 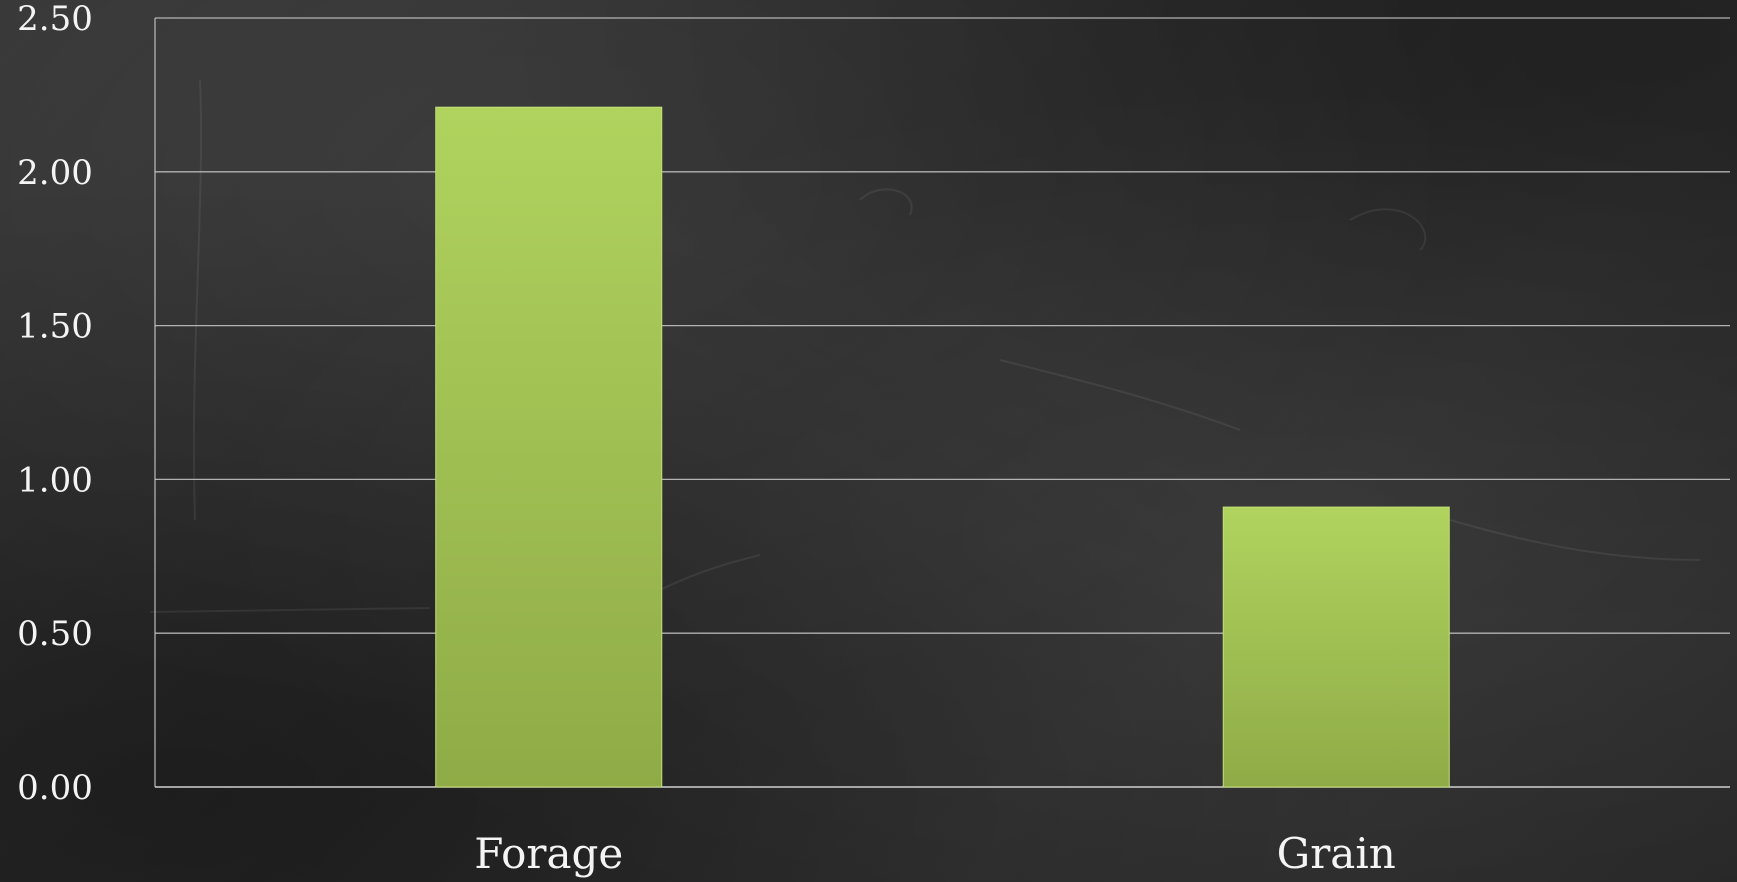 What do you see at coordinates (1336, 853) in the screenshot?
I see `x-category-label-grain: Grain` at bounding box center [1336, 853].